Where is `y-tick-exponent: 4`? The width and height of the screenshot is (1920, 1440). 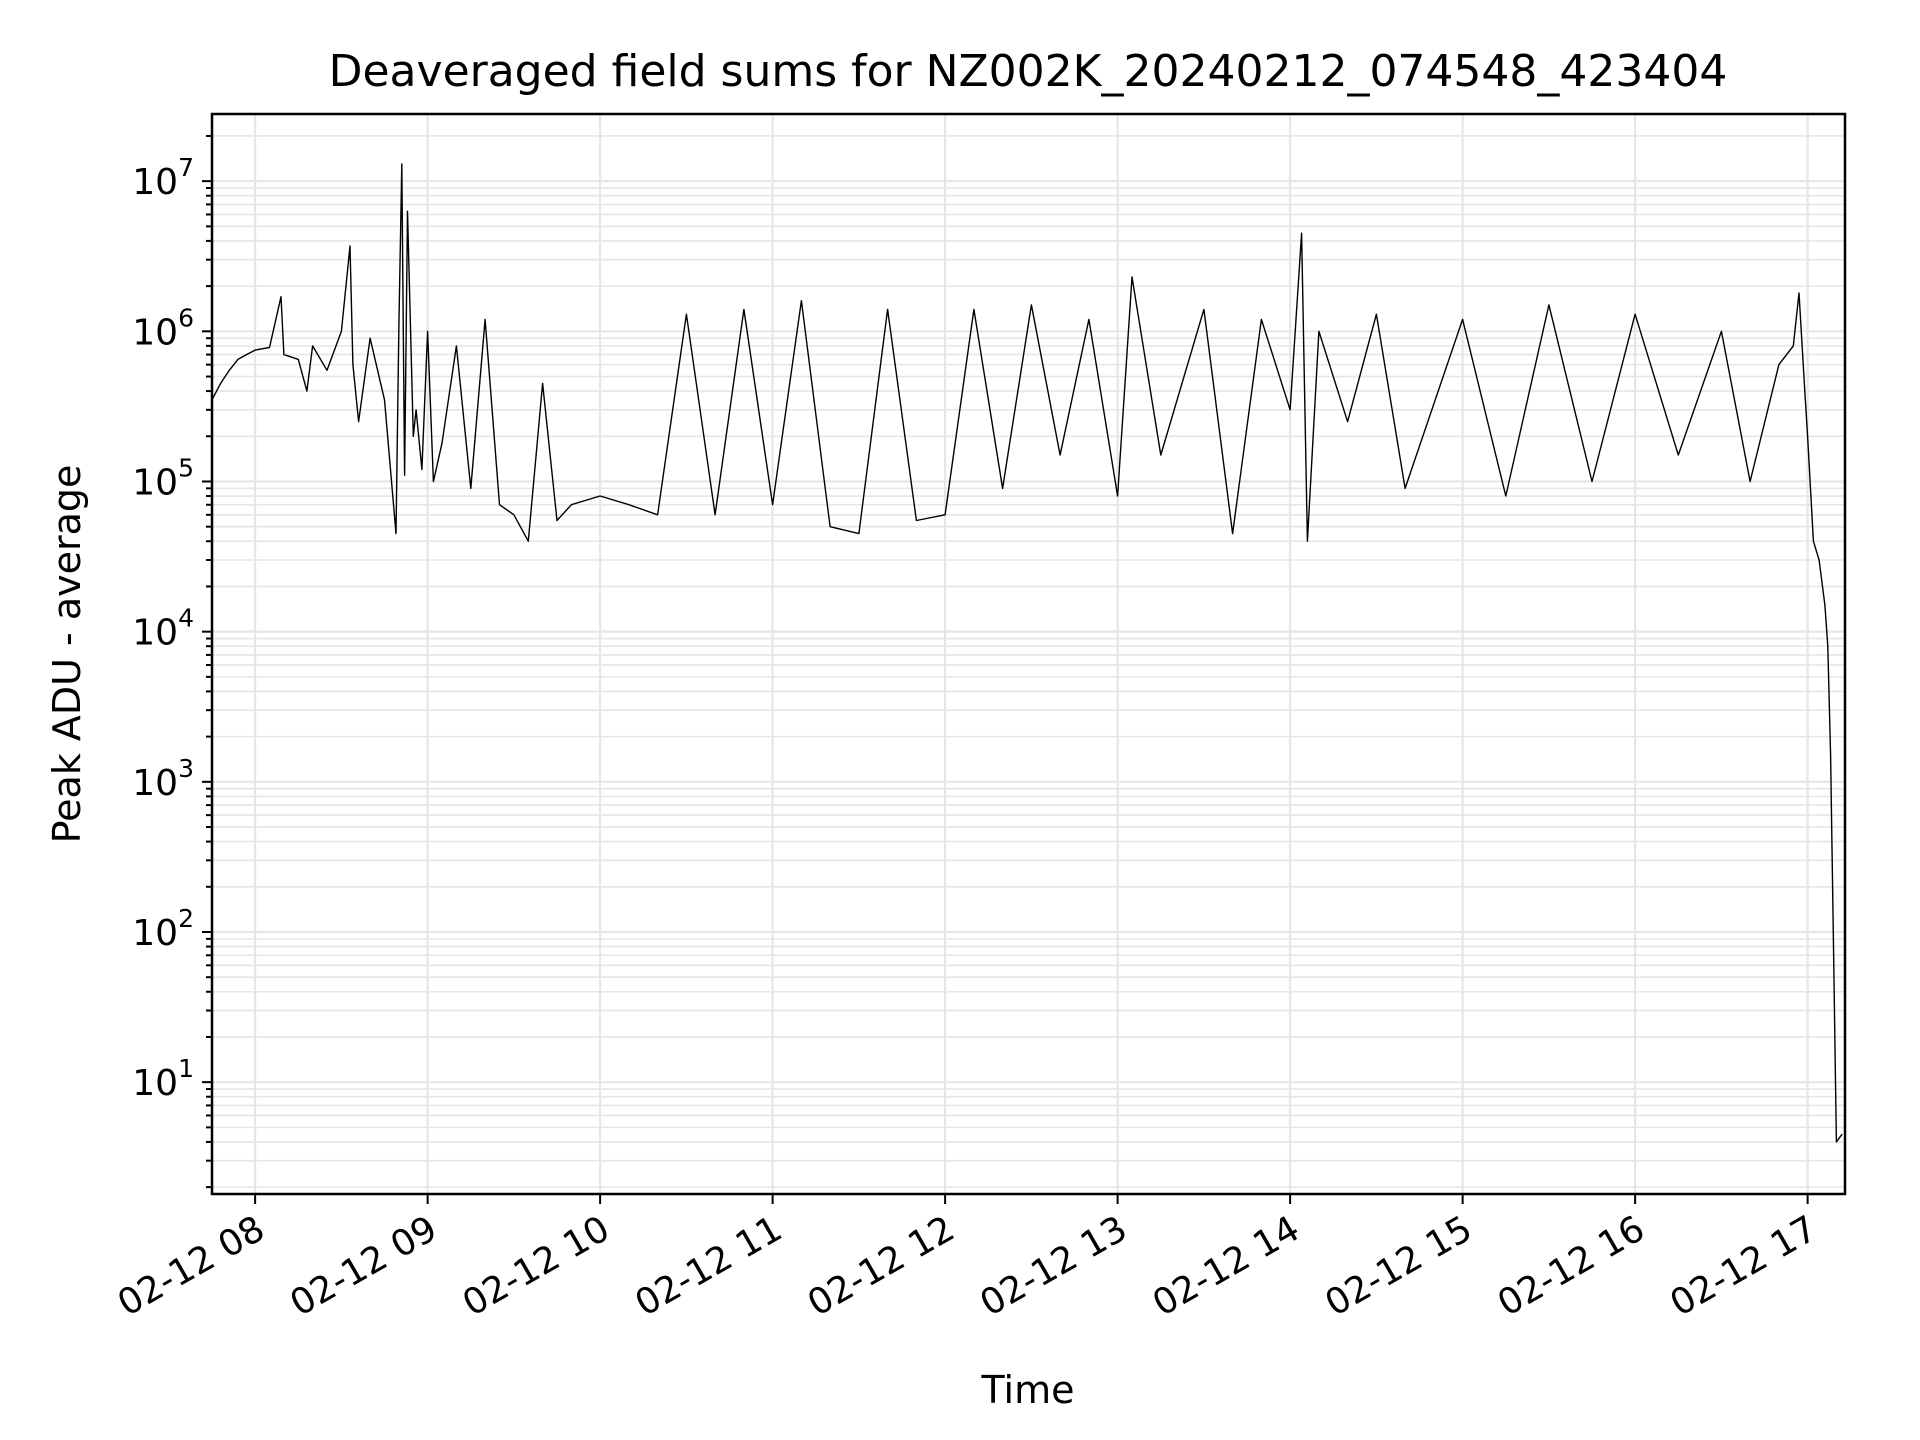
y-tick-exponent: 4 is located at coordinates (186, 618).